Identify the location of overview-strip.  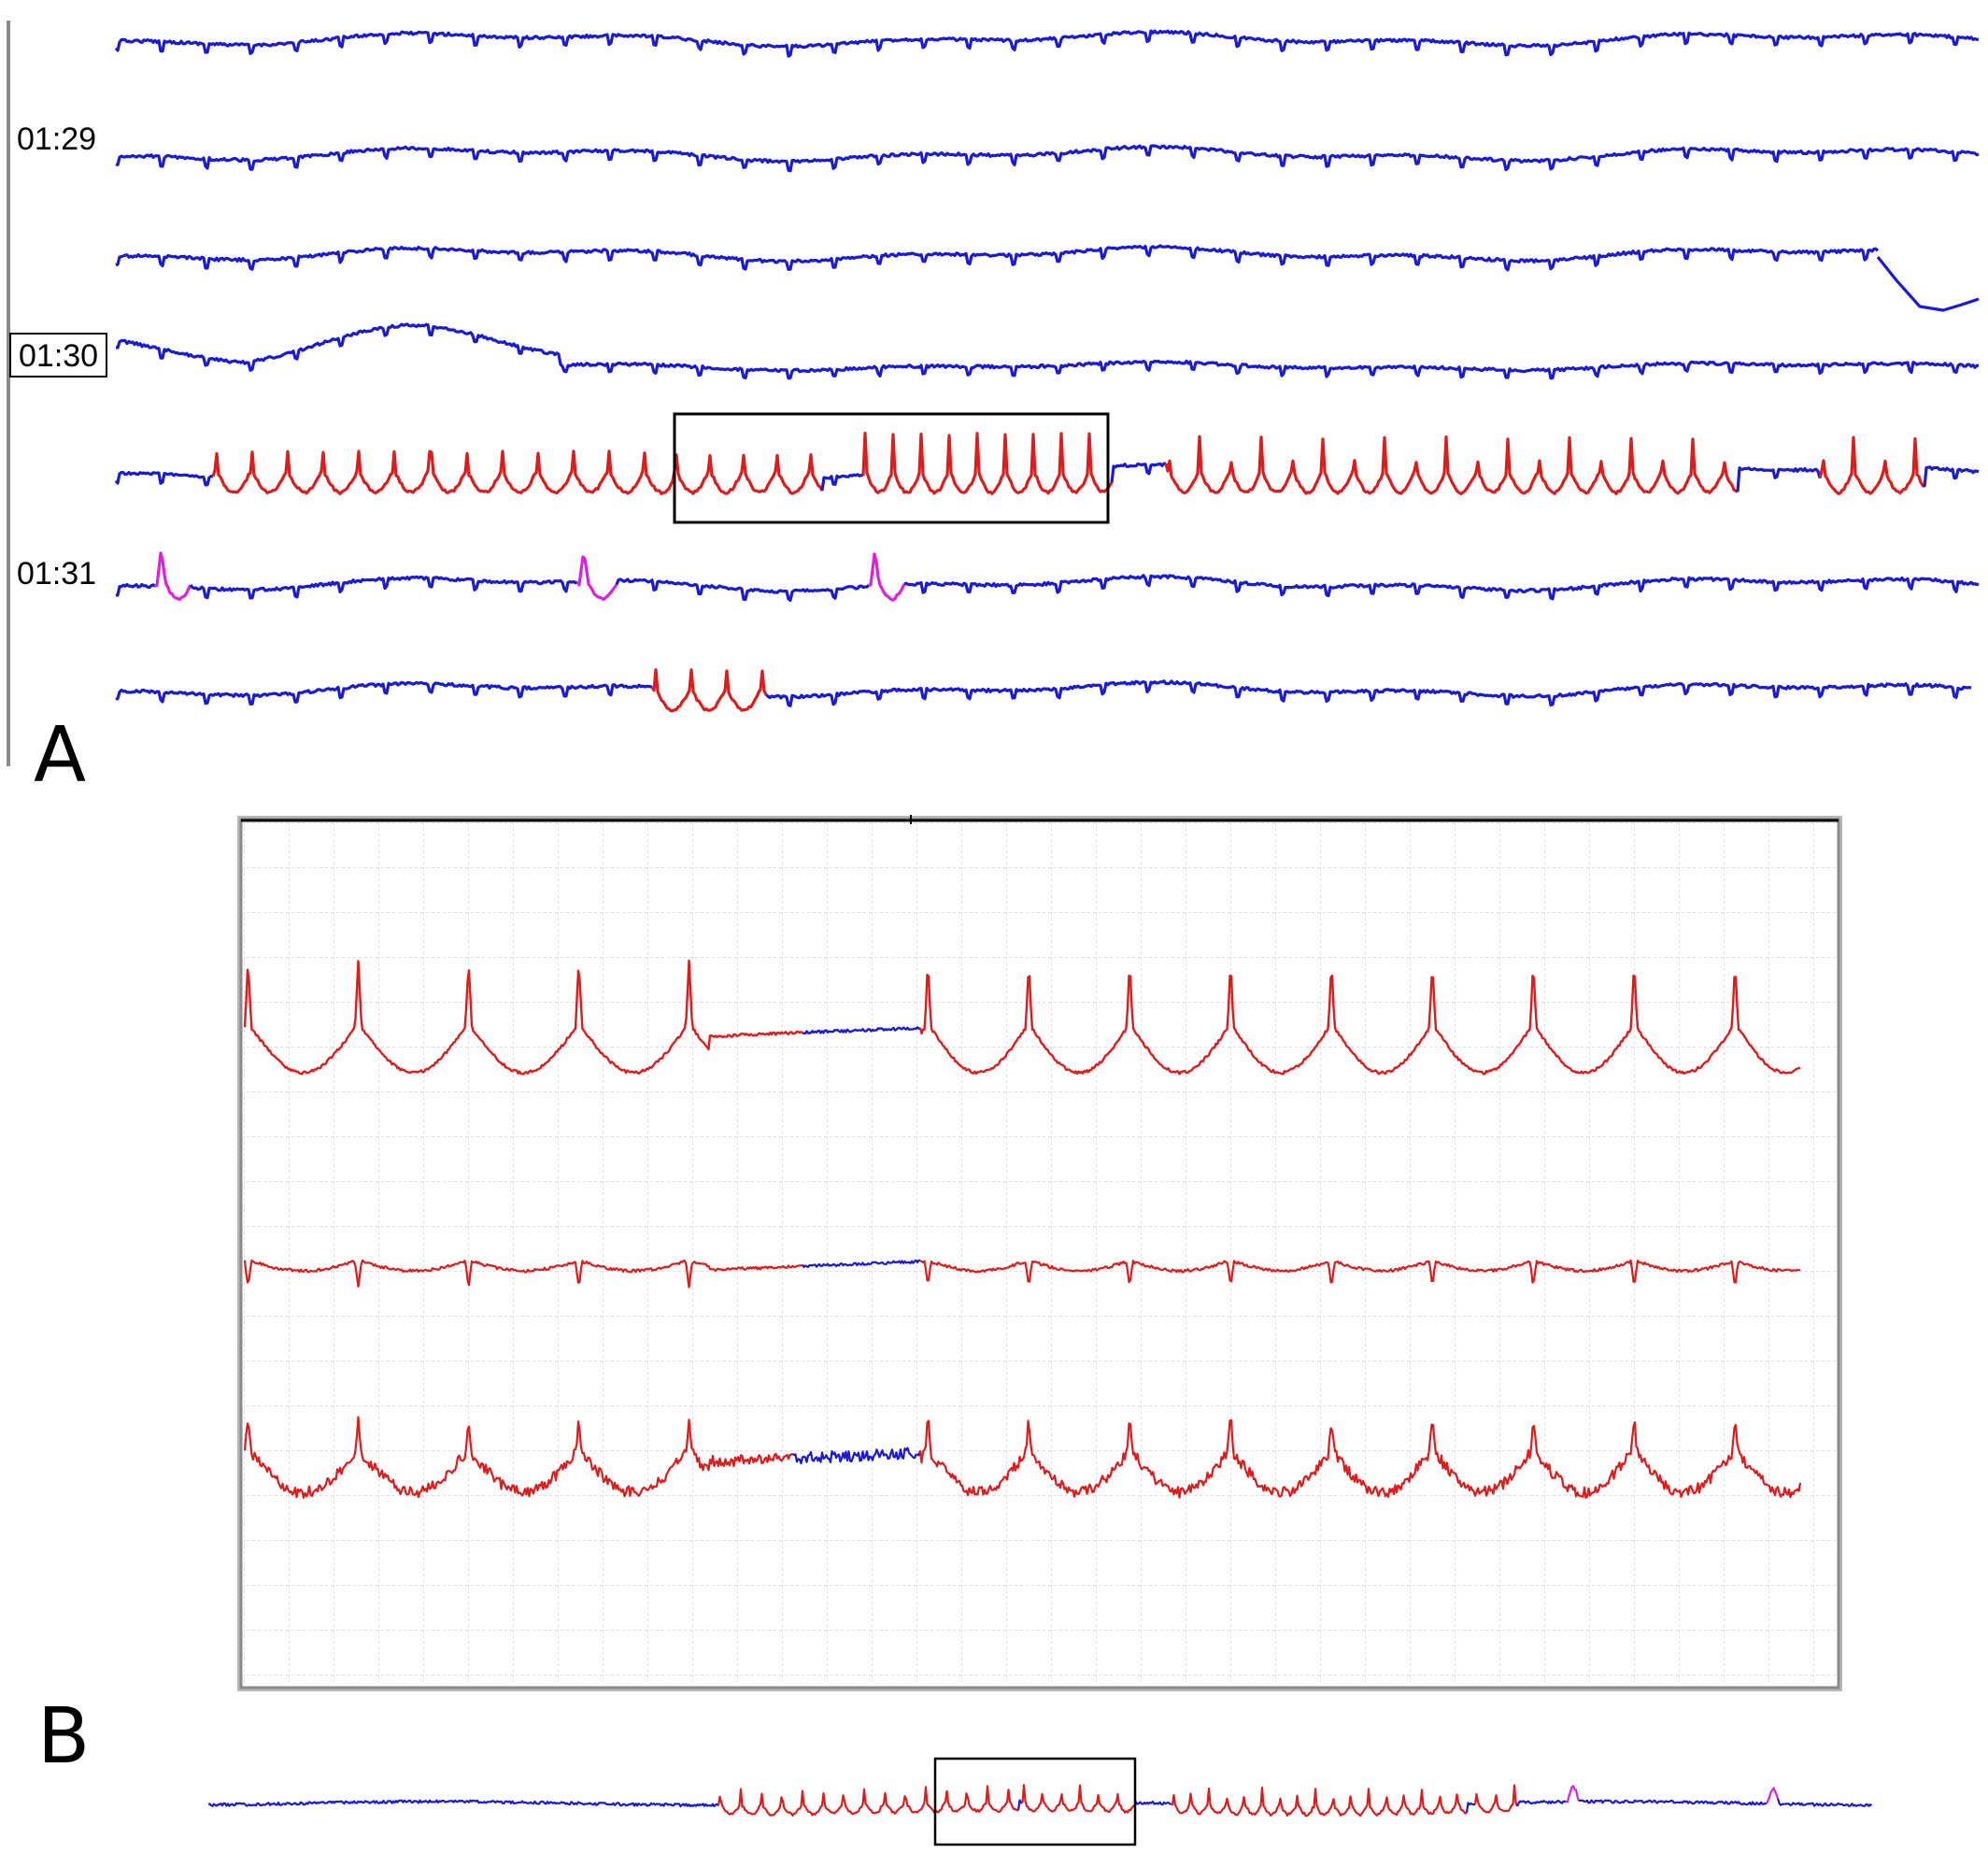
(1040, 1800).